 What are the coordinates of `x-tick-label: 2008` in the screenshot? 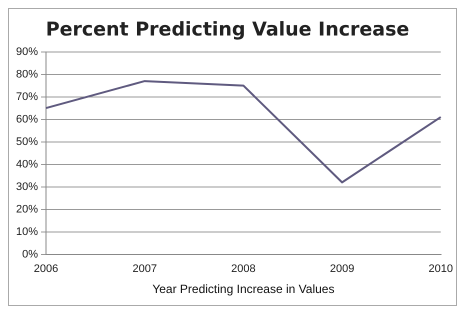 It's located at (243, 269).